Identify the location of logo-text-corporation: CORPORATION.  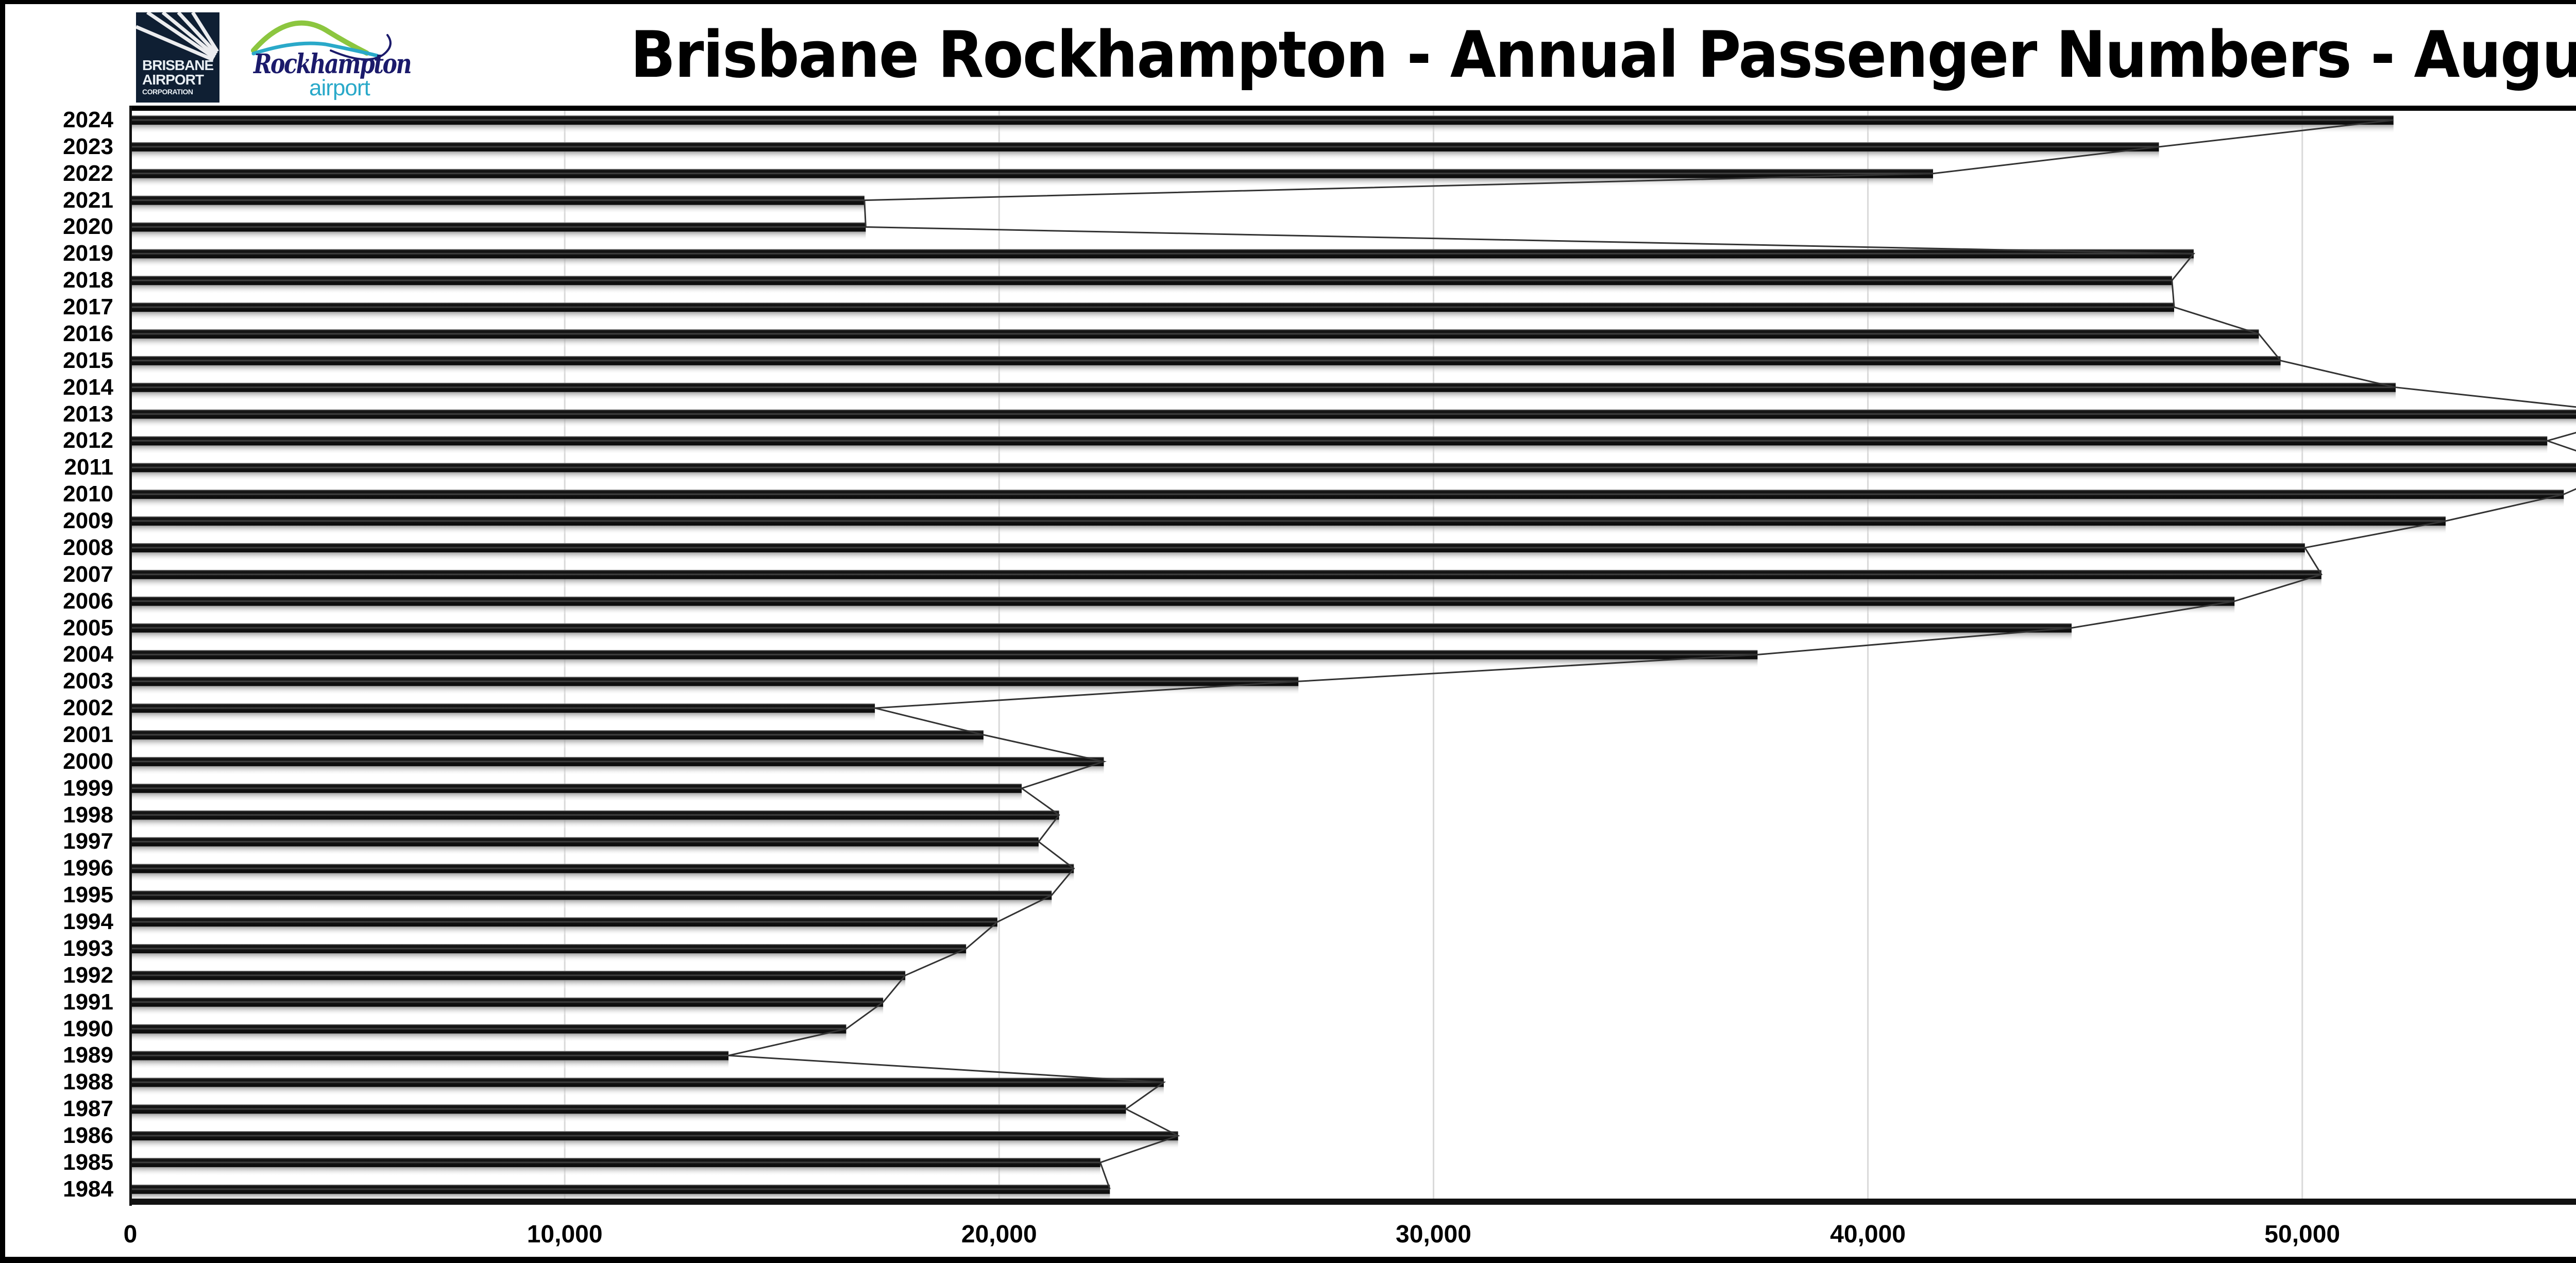
(167, 92).